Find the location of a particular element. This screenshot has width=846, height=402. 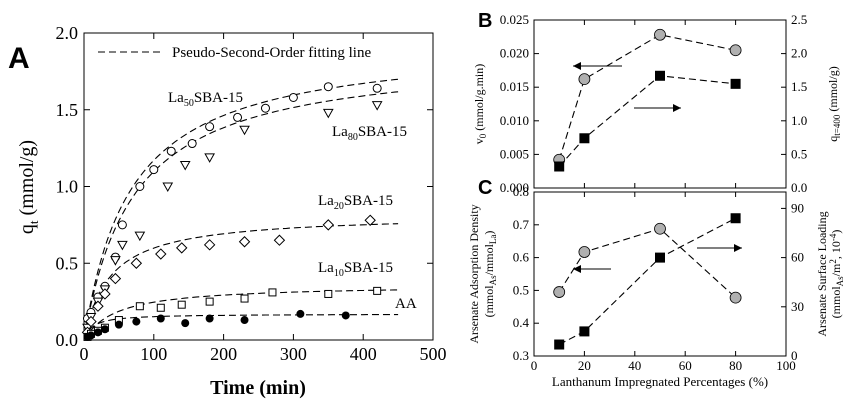

panel-b-left-tick-label: 0.015 is located at coordinates (514, 86).